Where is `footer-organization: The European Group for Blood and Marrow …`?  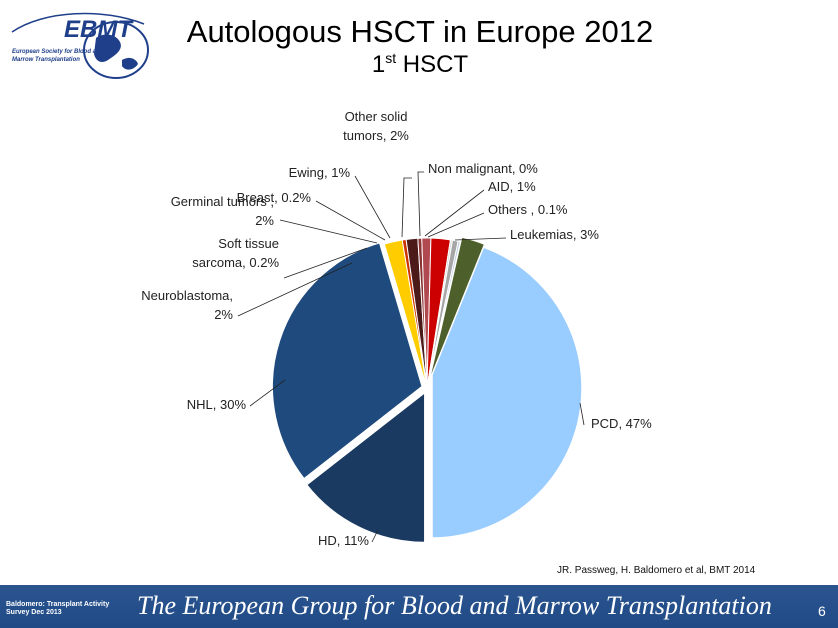 footer-organization: The European Group for Blood and Marrow … is located at coordinates (454, 605).